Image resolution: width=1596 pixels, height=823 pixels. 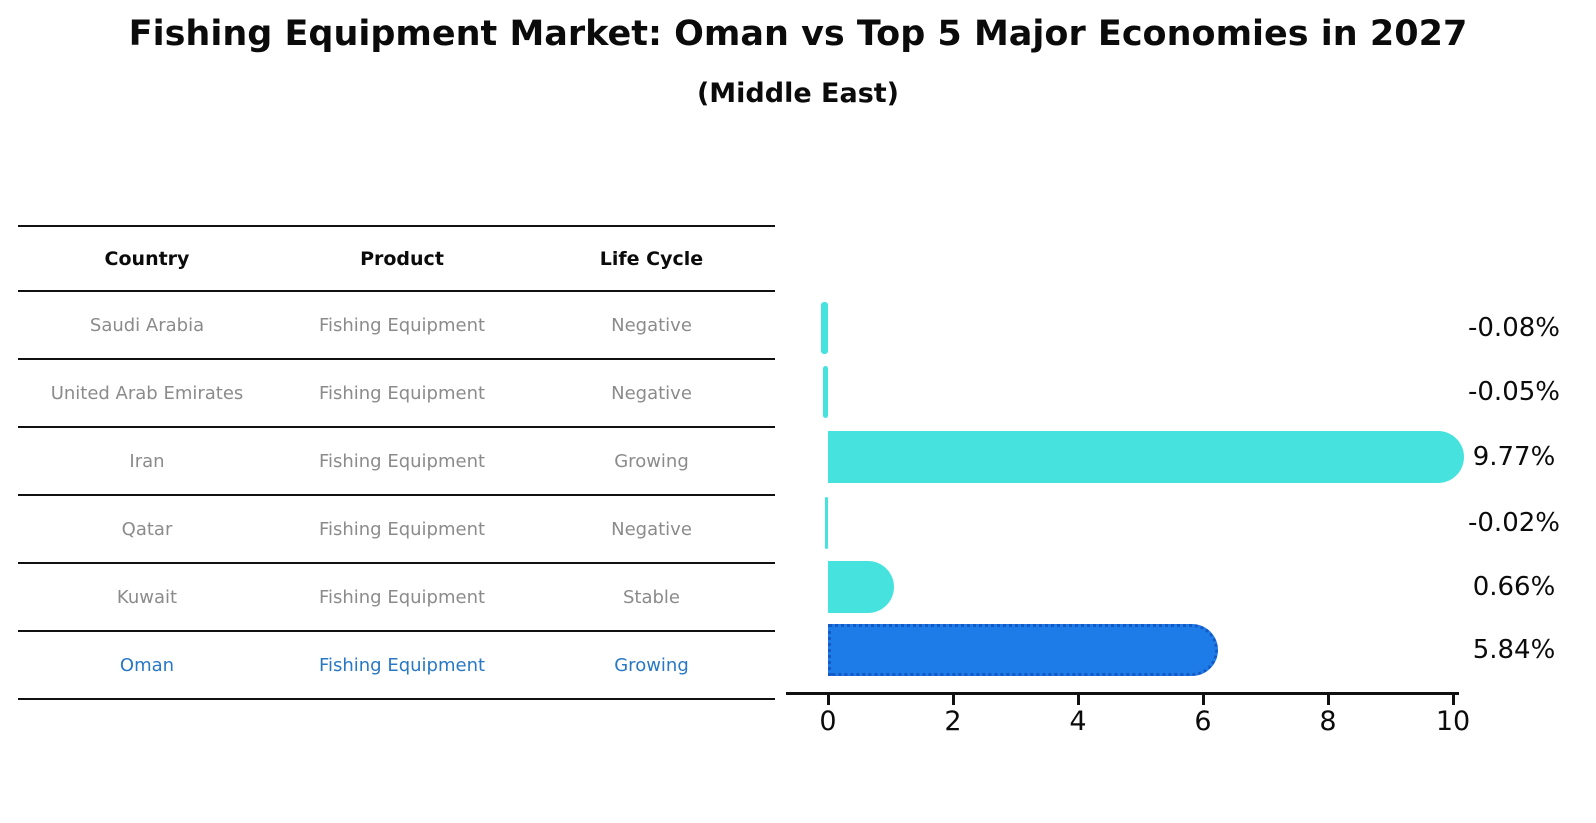 What do you see at coordinates (824, 328) in the screenshot?
I see `bar-saudi-arabia` at bounding box center [824, 328].